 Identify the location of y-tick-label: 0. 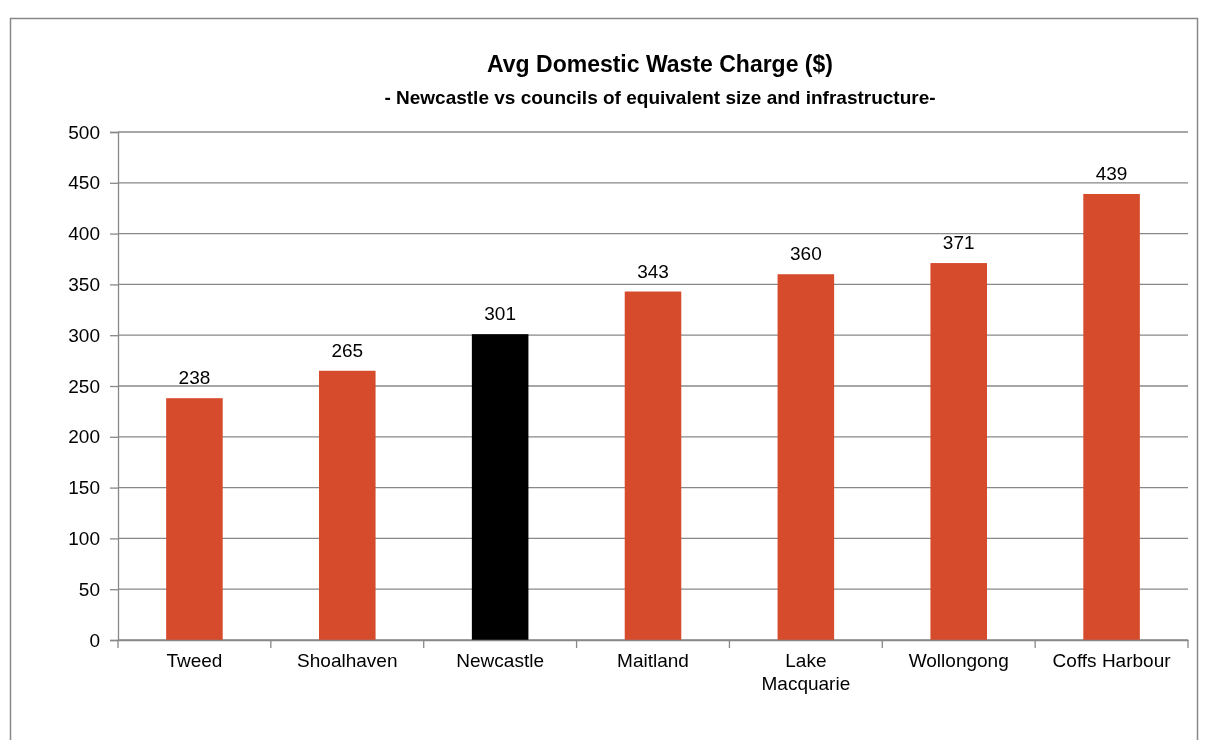
(94, 640).